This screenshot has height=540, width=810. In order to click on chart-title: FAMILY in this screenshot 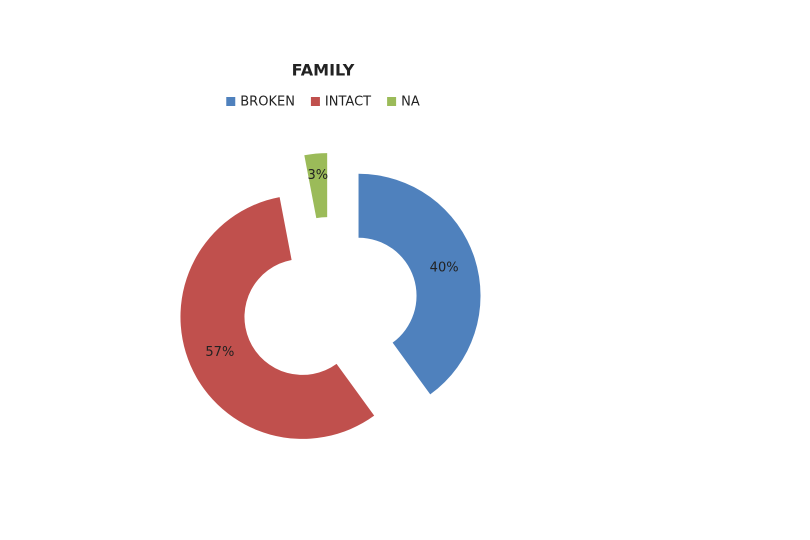, I will do `click(323, 70)`.